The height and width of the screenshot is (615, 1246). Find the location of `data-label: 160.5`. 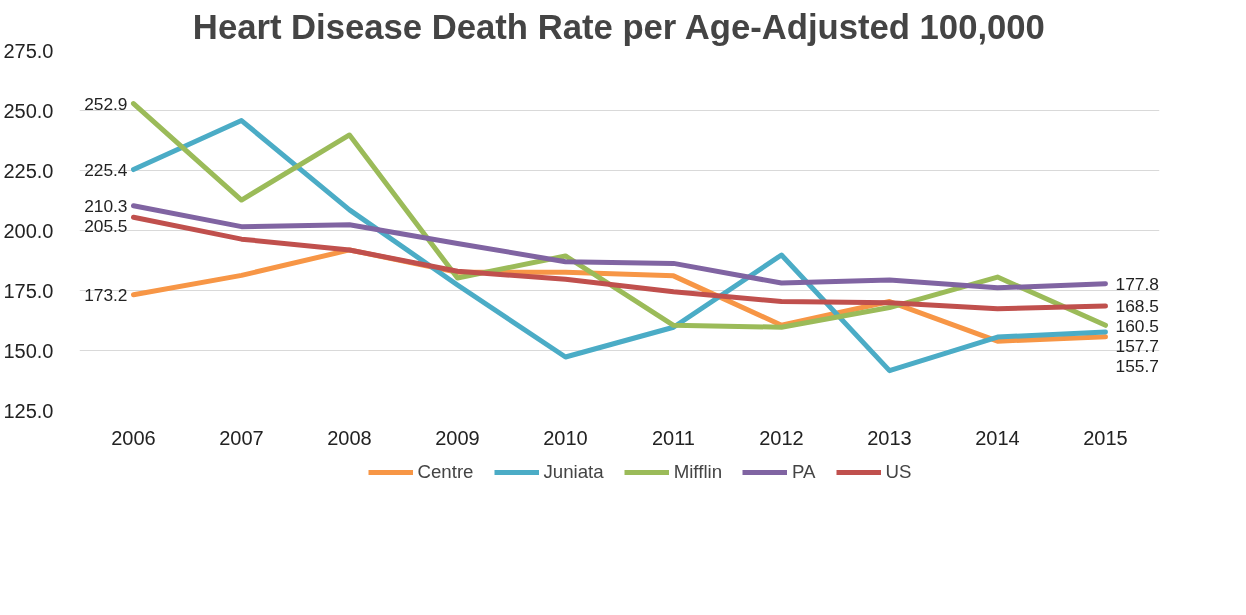

data-label: 160.5 is located at coordinates (1137, 326).